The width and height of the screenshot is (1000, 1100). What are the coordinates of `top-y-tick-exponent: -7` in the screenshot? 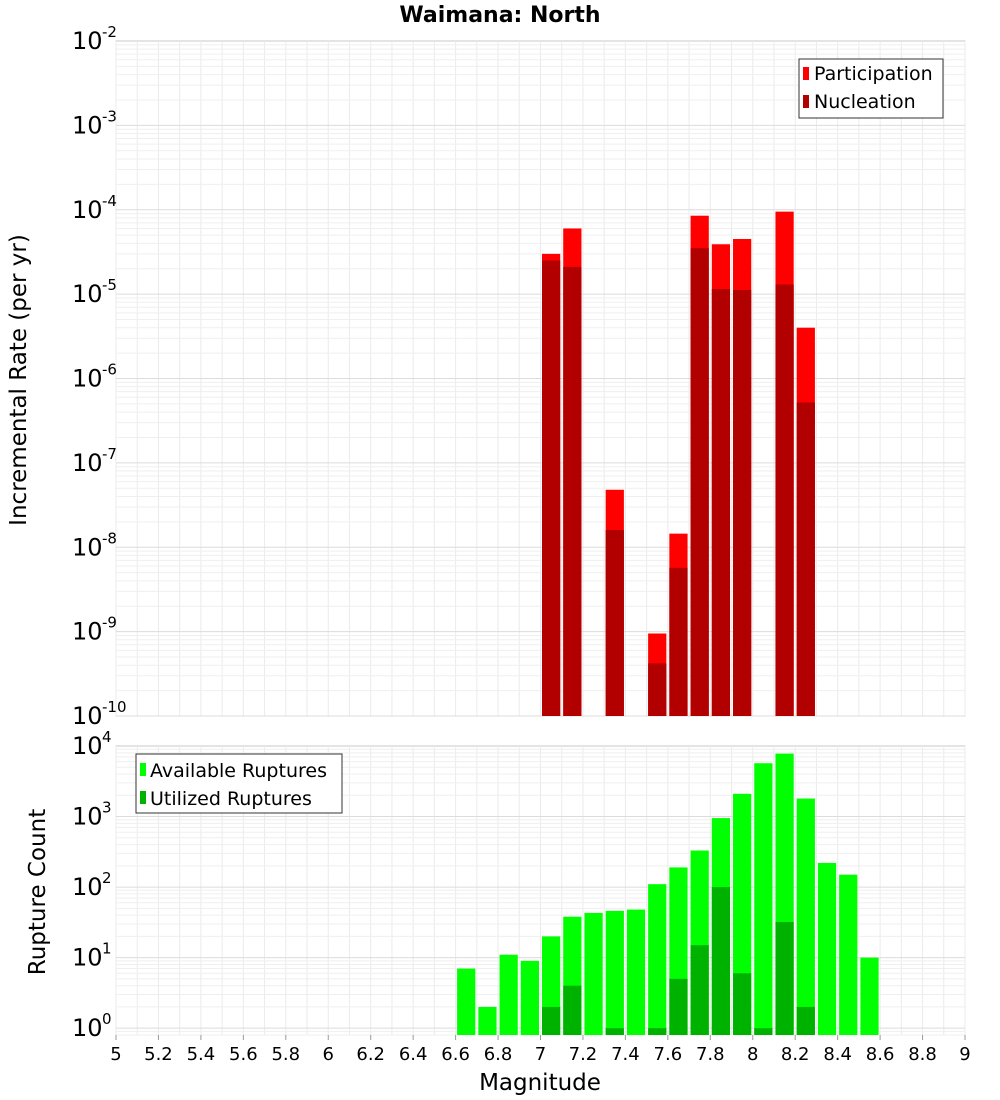 It's located at (109, 454).